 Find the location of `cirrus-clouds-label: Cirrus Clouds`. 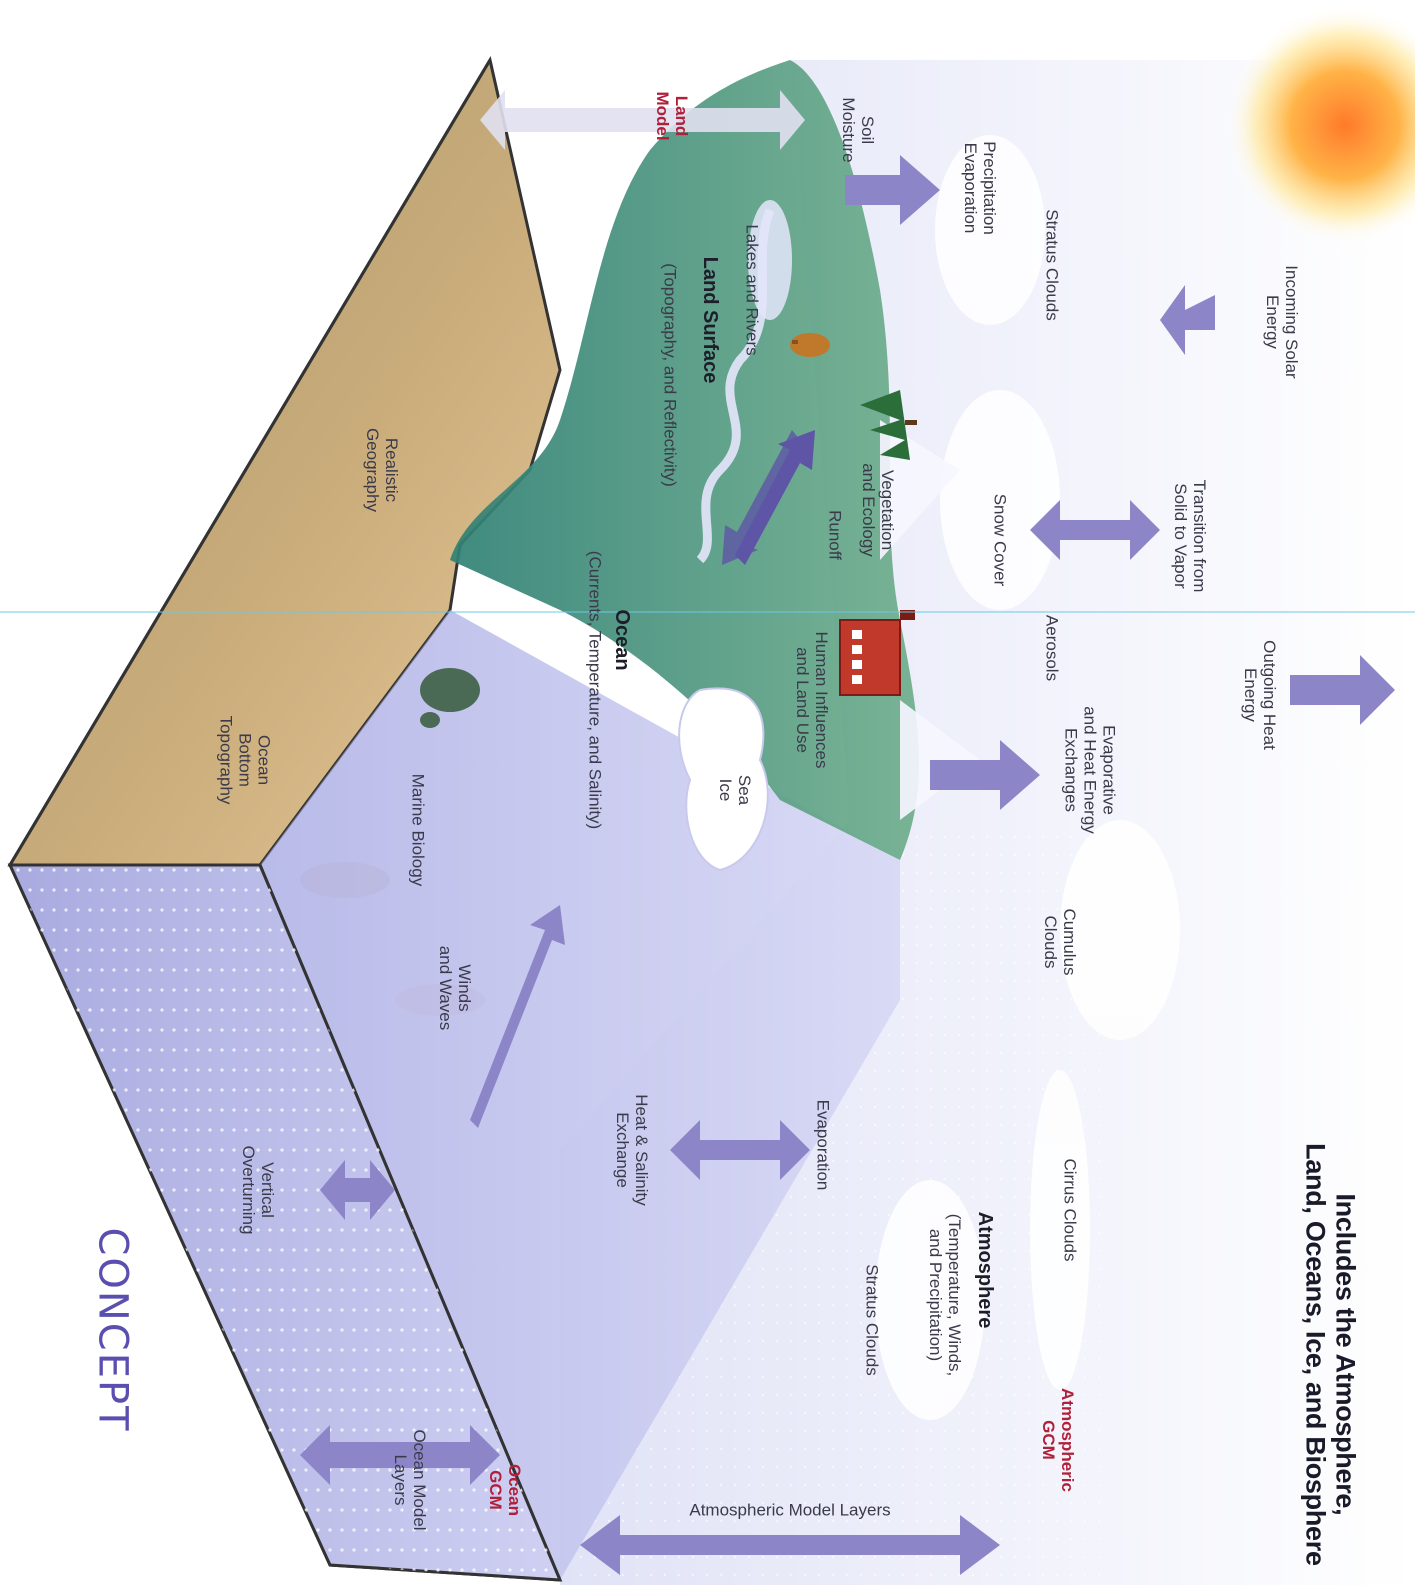

cirrus-clouds-label: Cirrus Clouds is located at coordinates (1070, 1210).